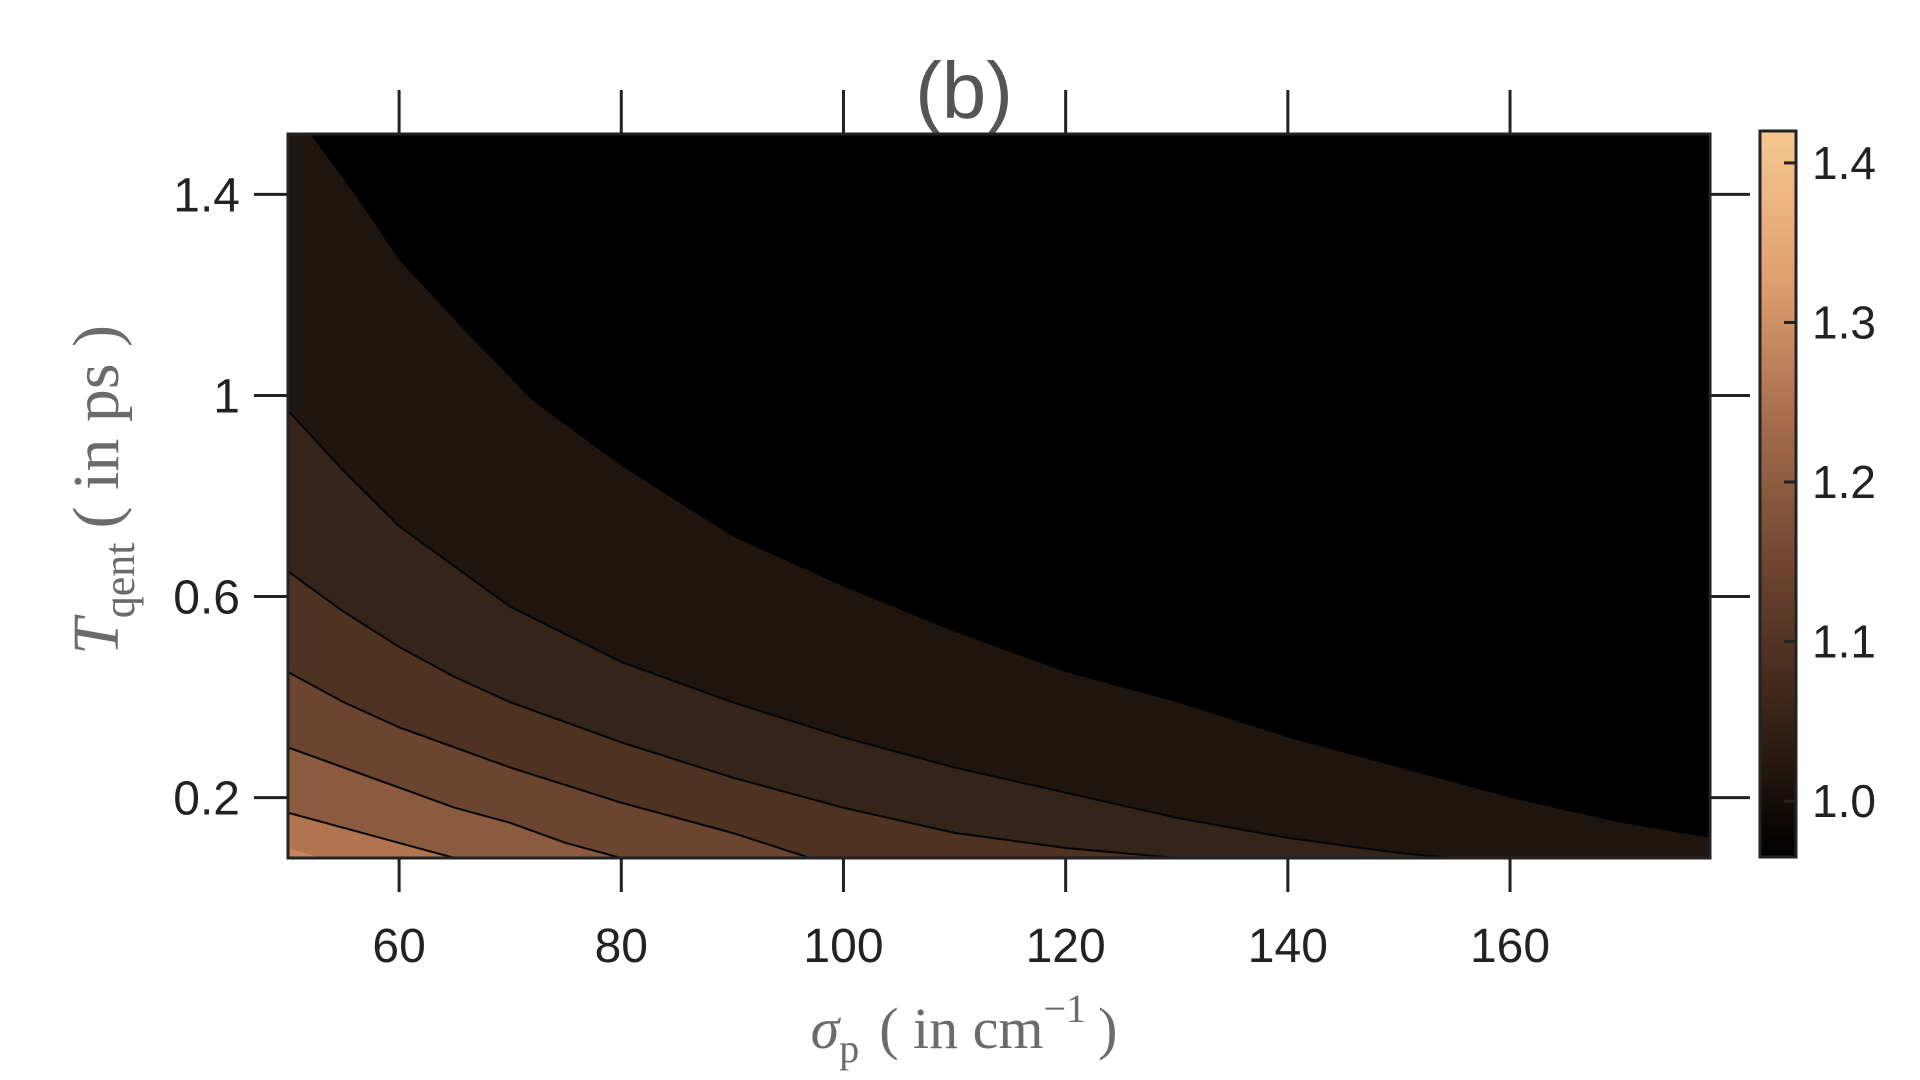  Describe the element at coordinates (1065, 1008) in the screenshot. I see `x-label-unit-superscript: −1` at that location.